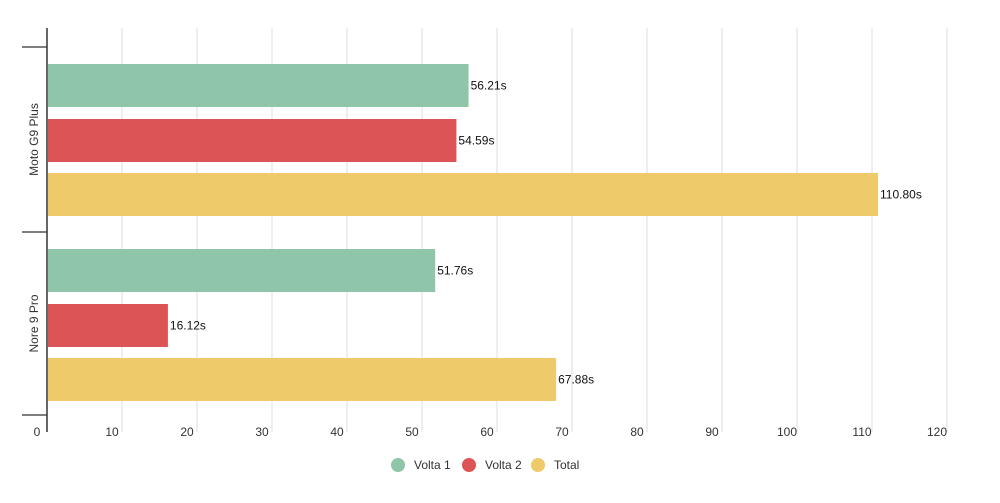 This screenshot has width=1000, height=503. Describe the element at coordinates (901, 195) in the screenshot. I see `data-label: 110.80s` at that location.